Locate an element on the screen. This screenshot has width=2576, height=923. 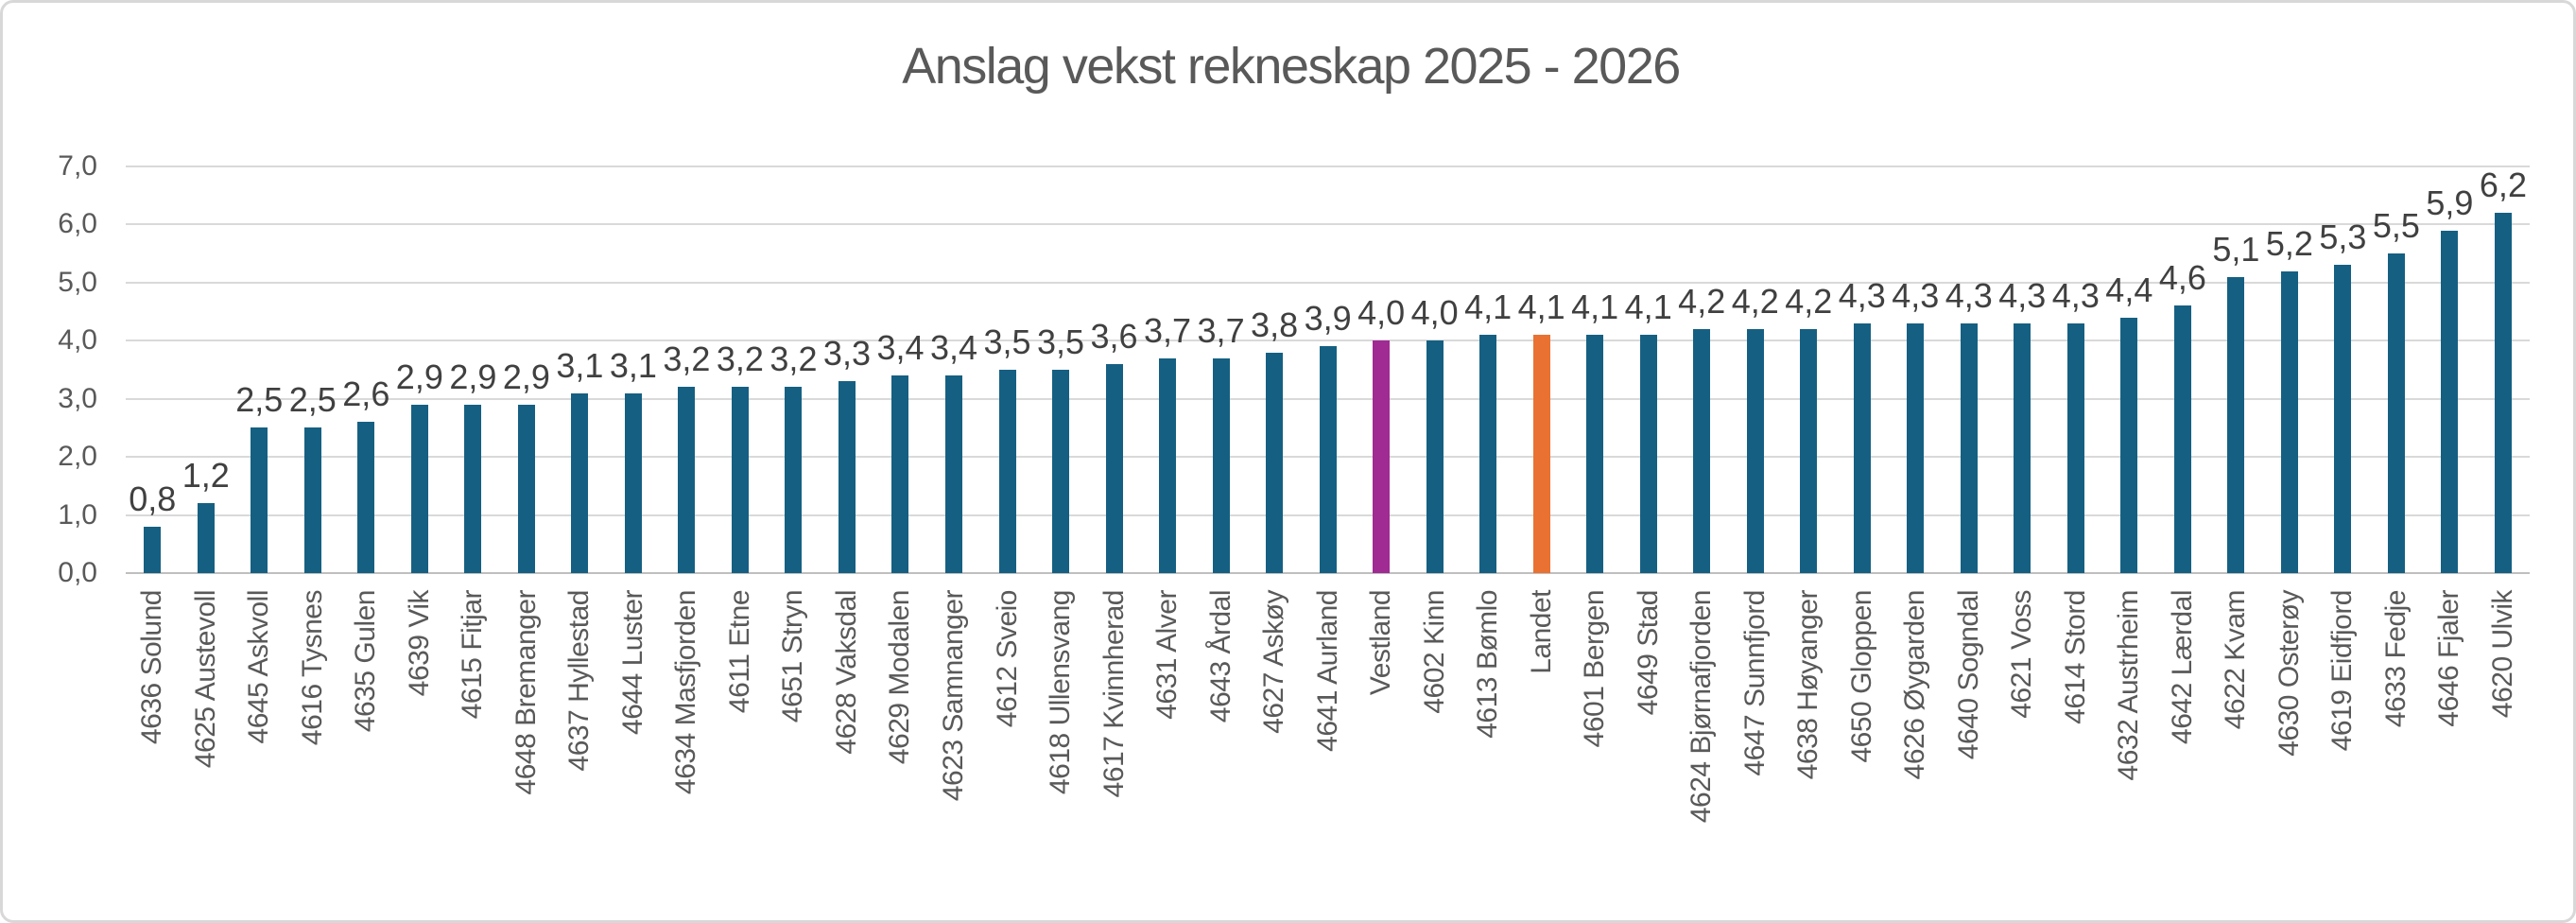
bar-value-label: 2,9 is located at coordinates (526, 377).